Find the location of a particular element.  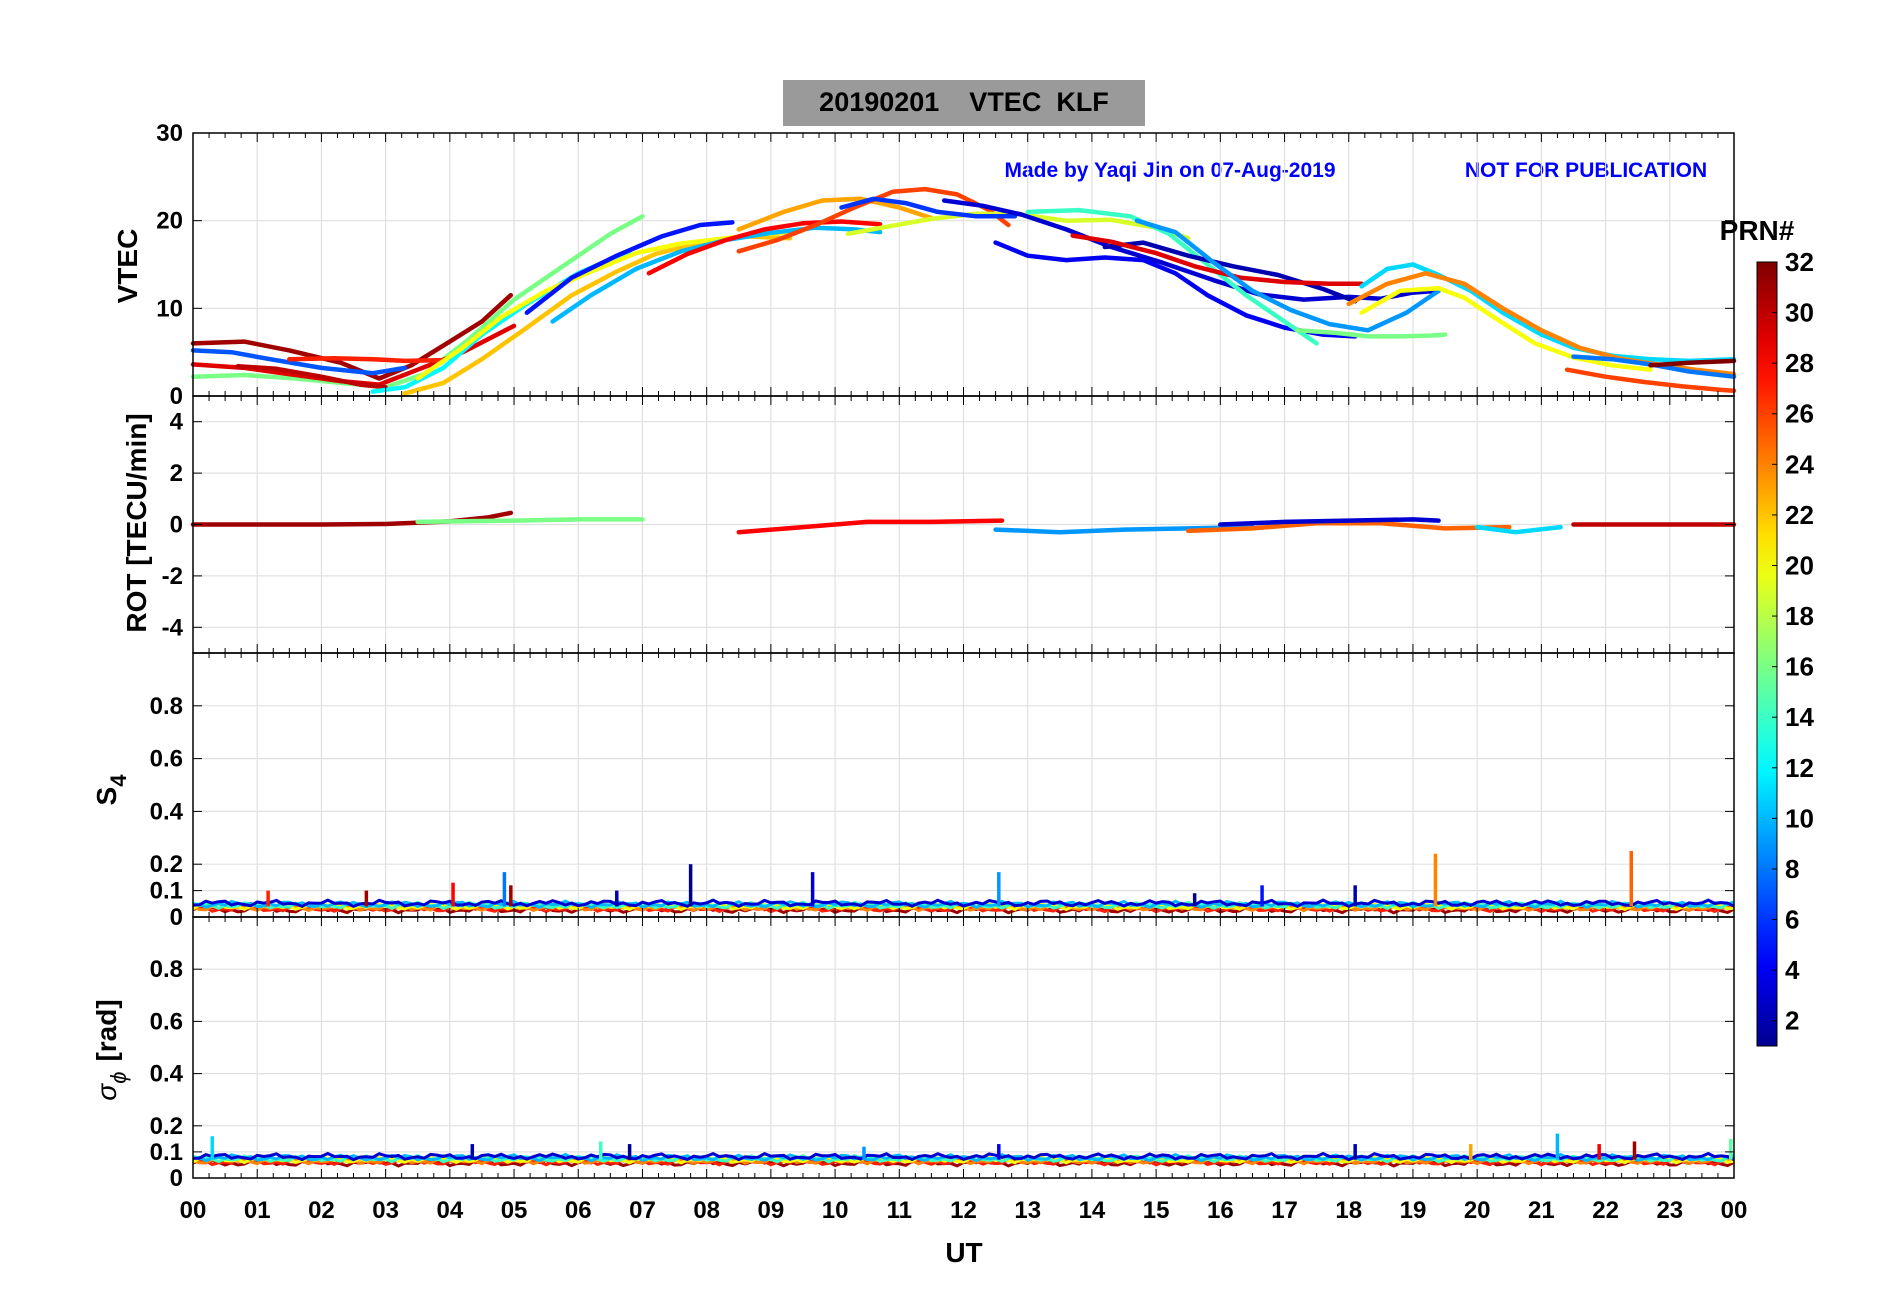

vtec-series-prn14 is located at coordinates (1172, 276).